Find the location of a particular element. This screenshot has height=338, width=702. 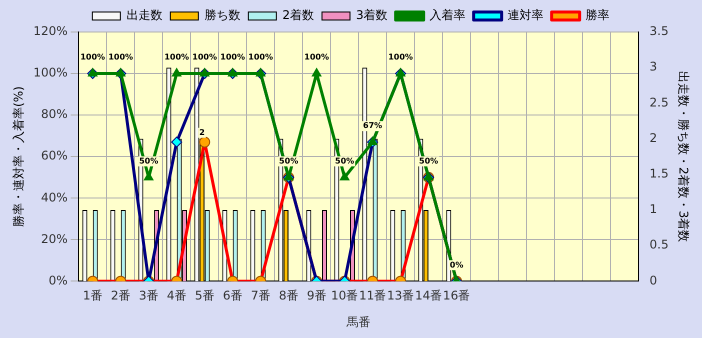

y2-tick-label: 2.5 is located at coordinates (659, 102).